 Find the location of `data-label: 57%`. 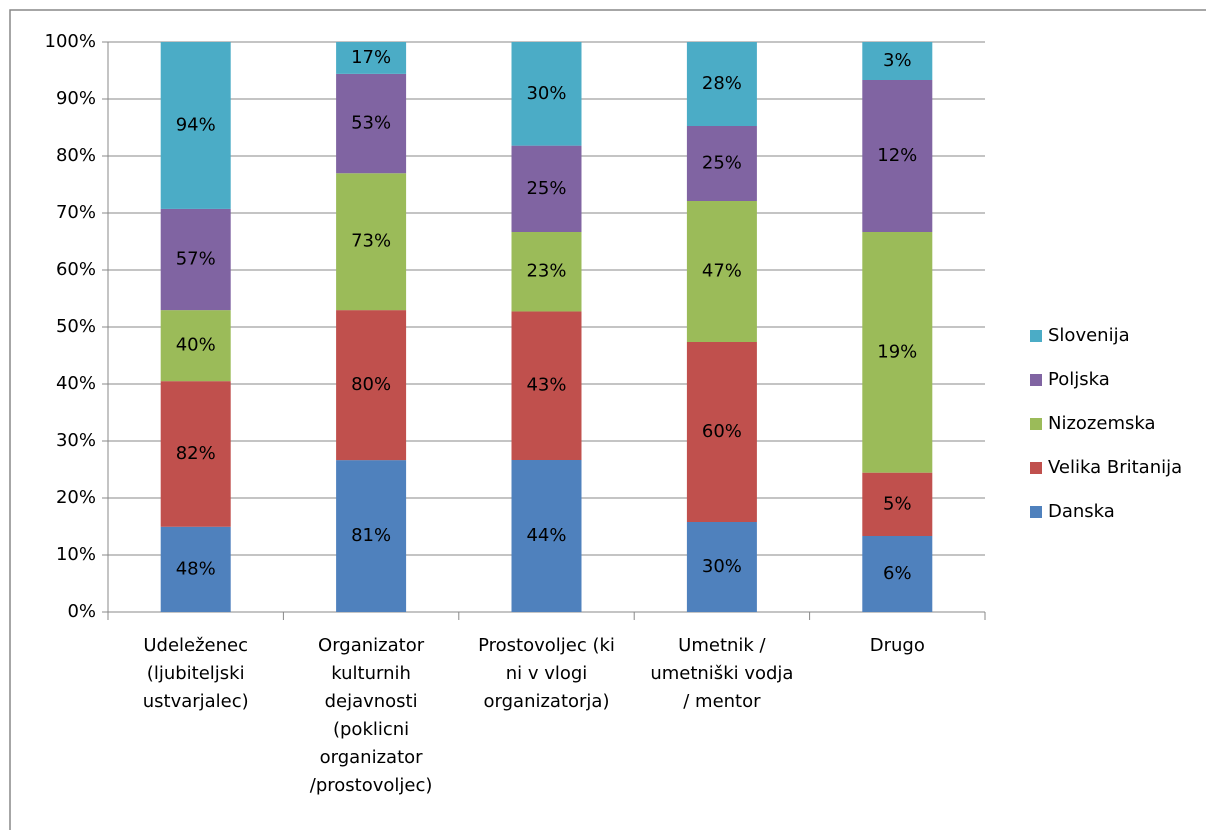

data-label: 57% is located at coordinates (196, 259).